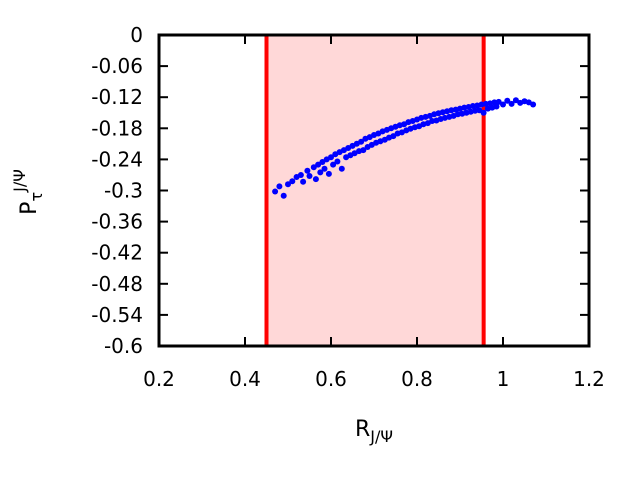 This screenshot has height=480, width=640. I want to click on y-axis-title-sub: τ, so click(36, 197).